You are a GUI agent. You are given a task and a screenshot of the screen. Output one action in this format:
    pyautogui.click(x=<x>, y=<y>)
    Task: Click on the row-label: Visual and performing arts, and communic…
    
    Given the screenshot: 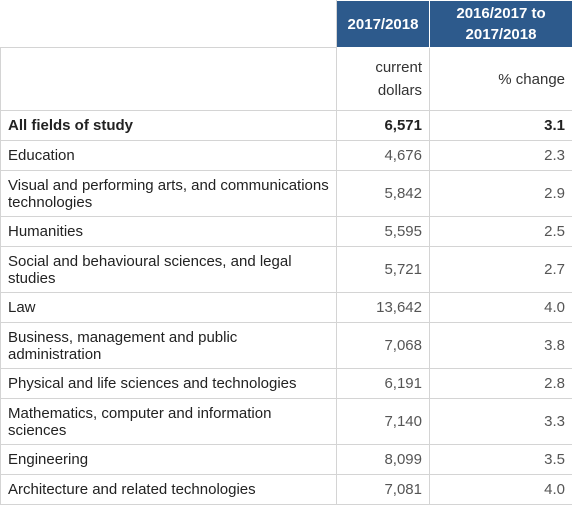 What is the action you would take?
    pyautogui.click(x=168, y=193)
    